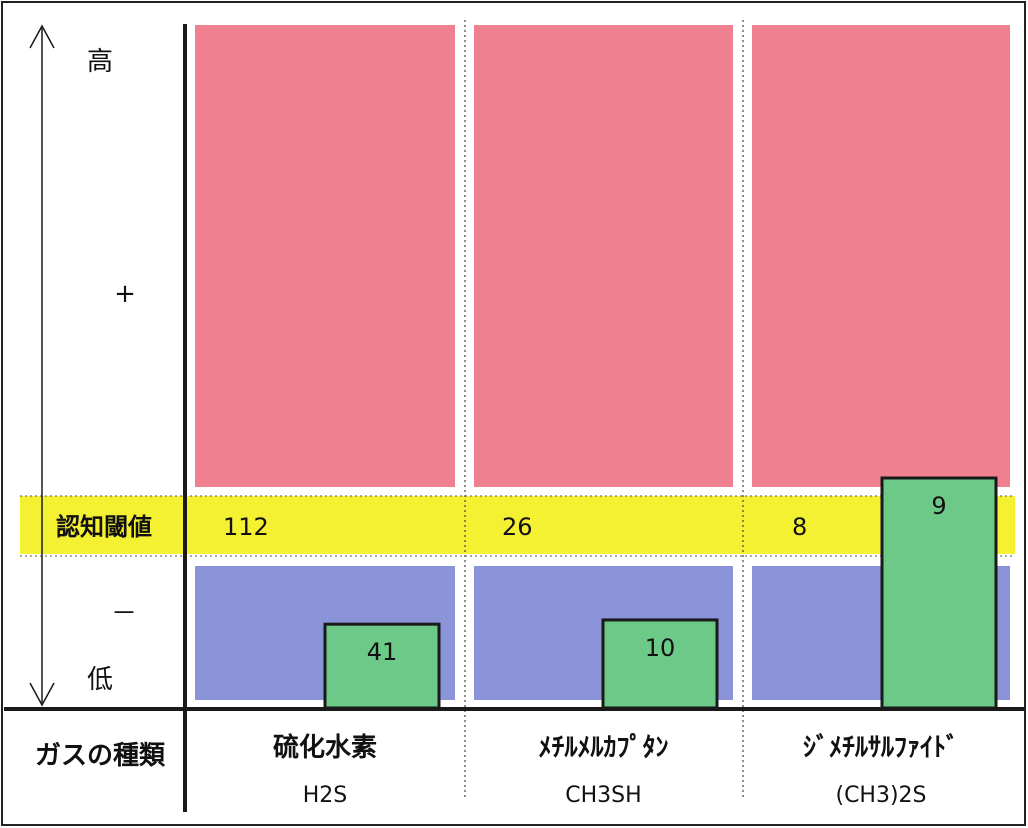 The image size is (1028, 828). I want to click on threshold-value-label: 26, so click(517, 527).